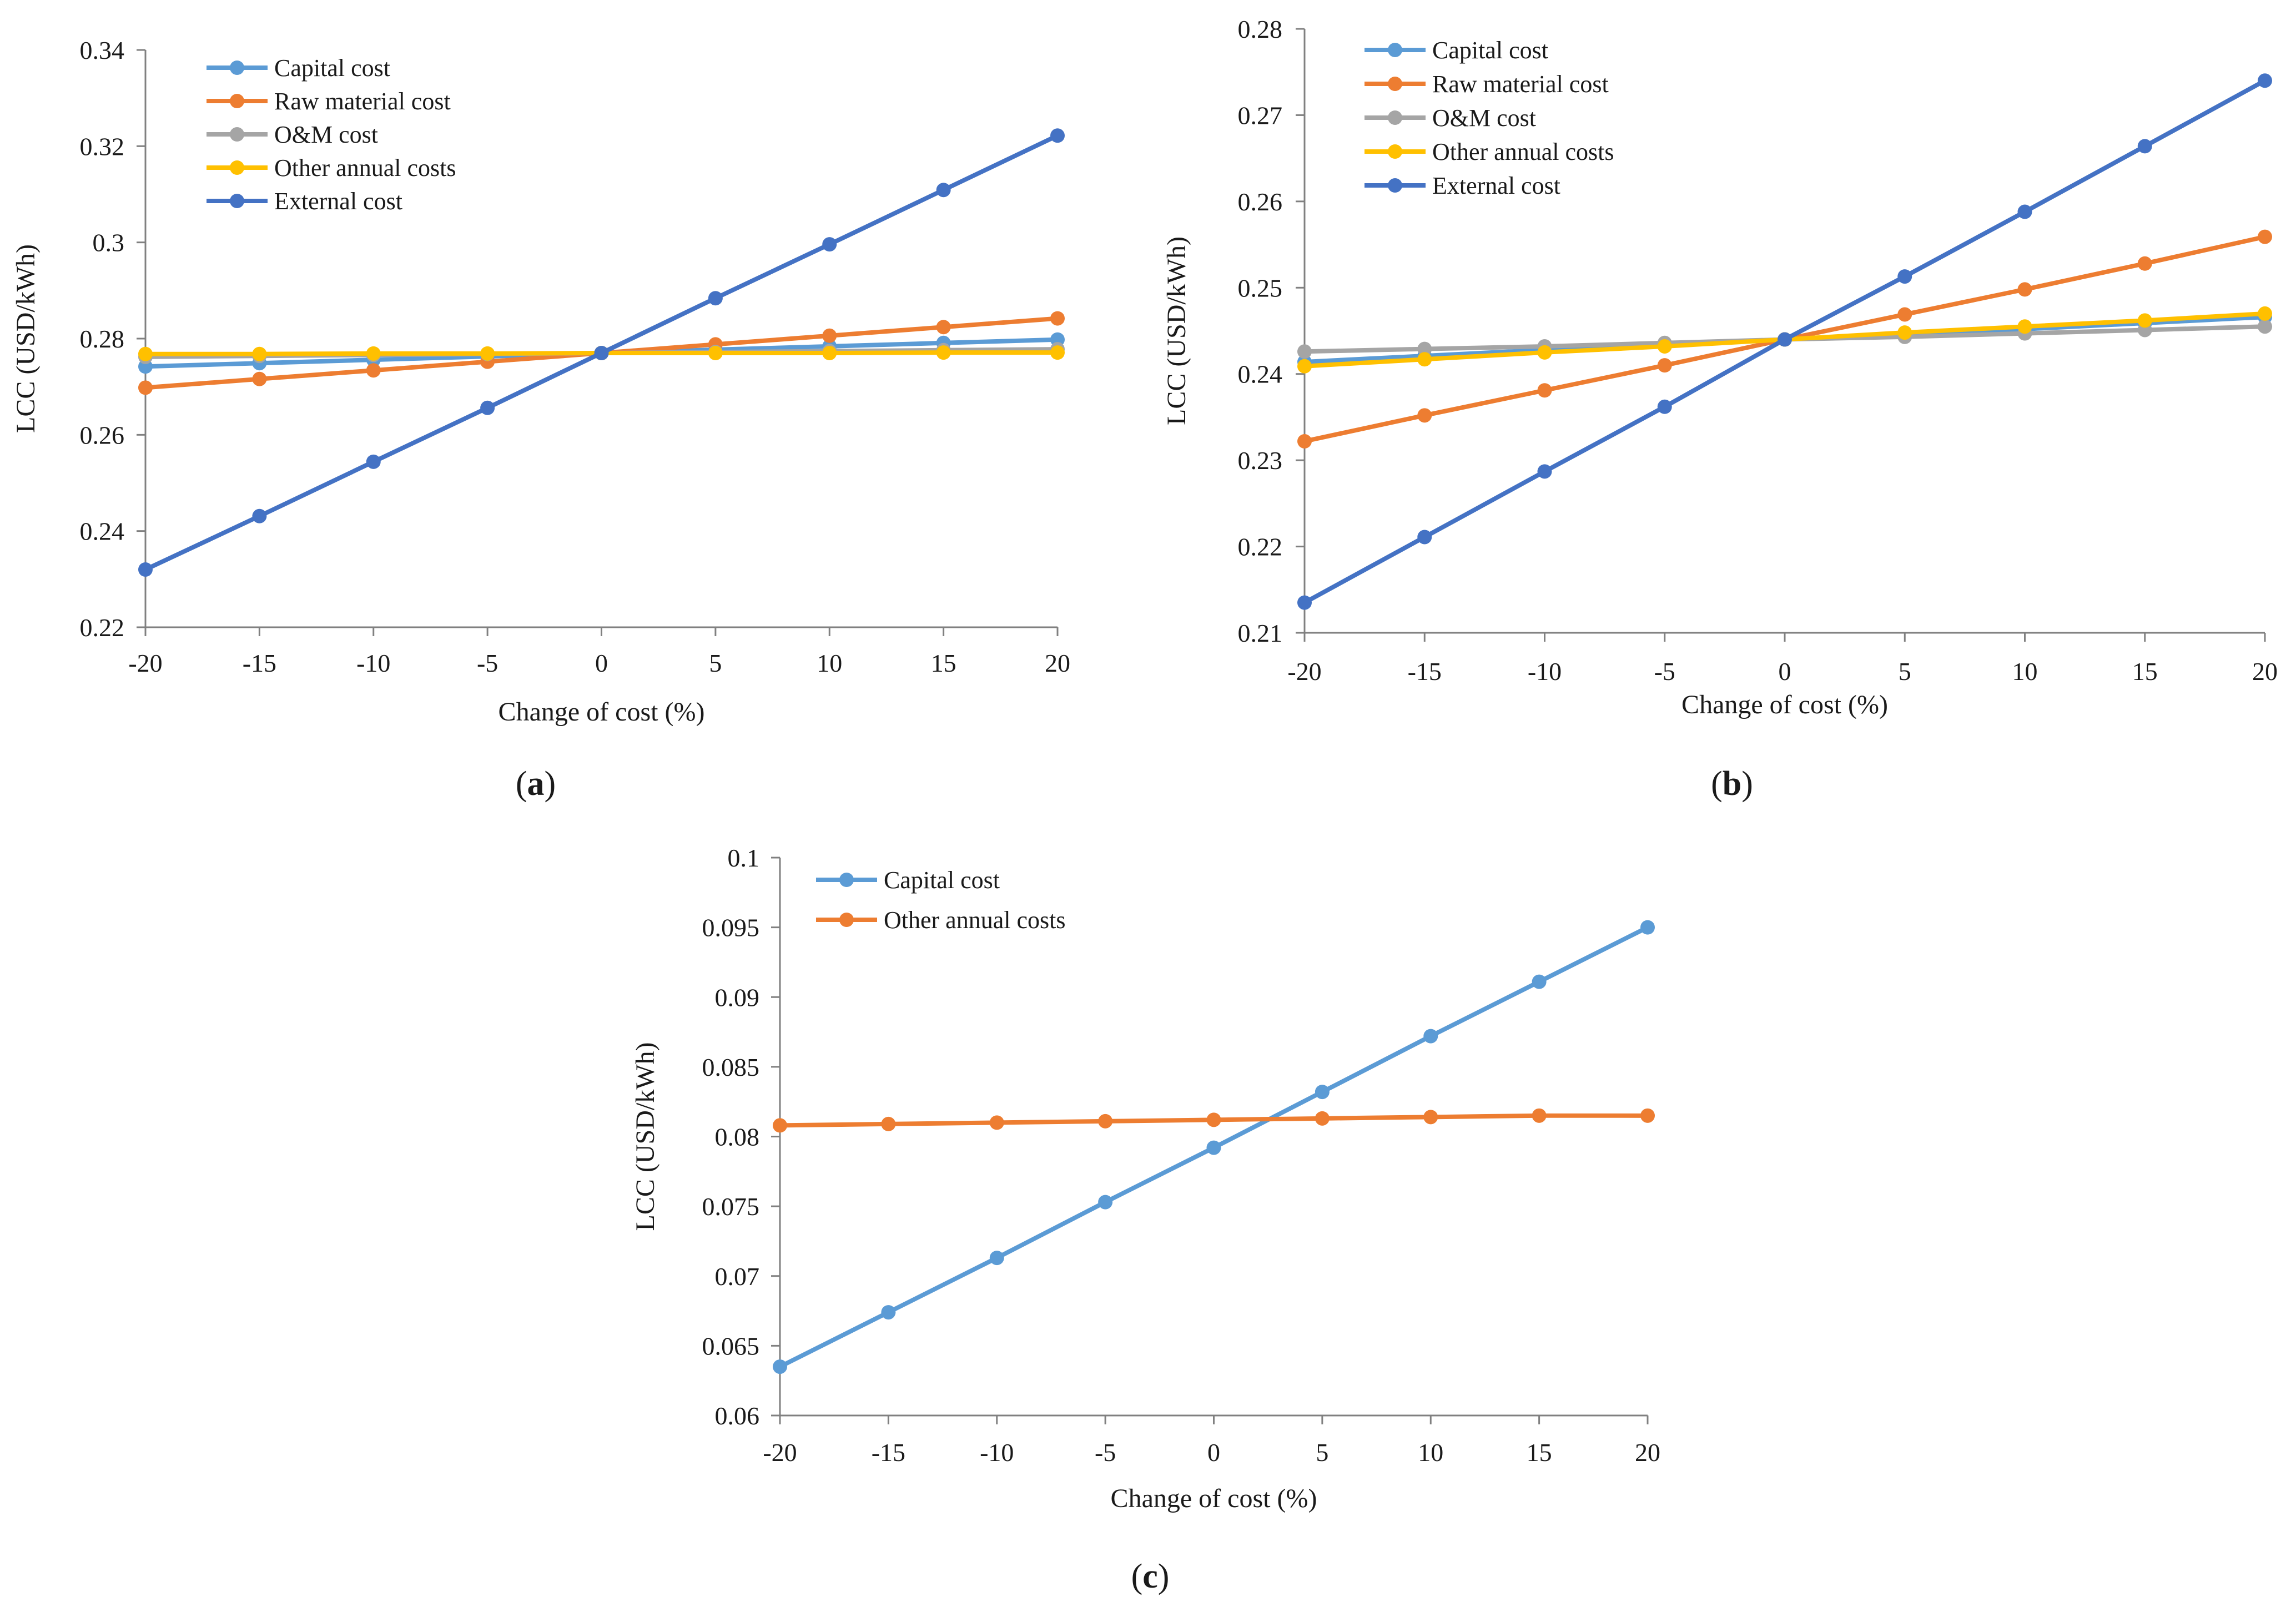  Describe the element at coordinates (1260, 115) in the screenshot. I see `y-tick-label: 0.27` at that location.